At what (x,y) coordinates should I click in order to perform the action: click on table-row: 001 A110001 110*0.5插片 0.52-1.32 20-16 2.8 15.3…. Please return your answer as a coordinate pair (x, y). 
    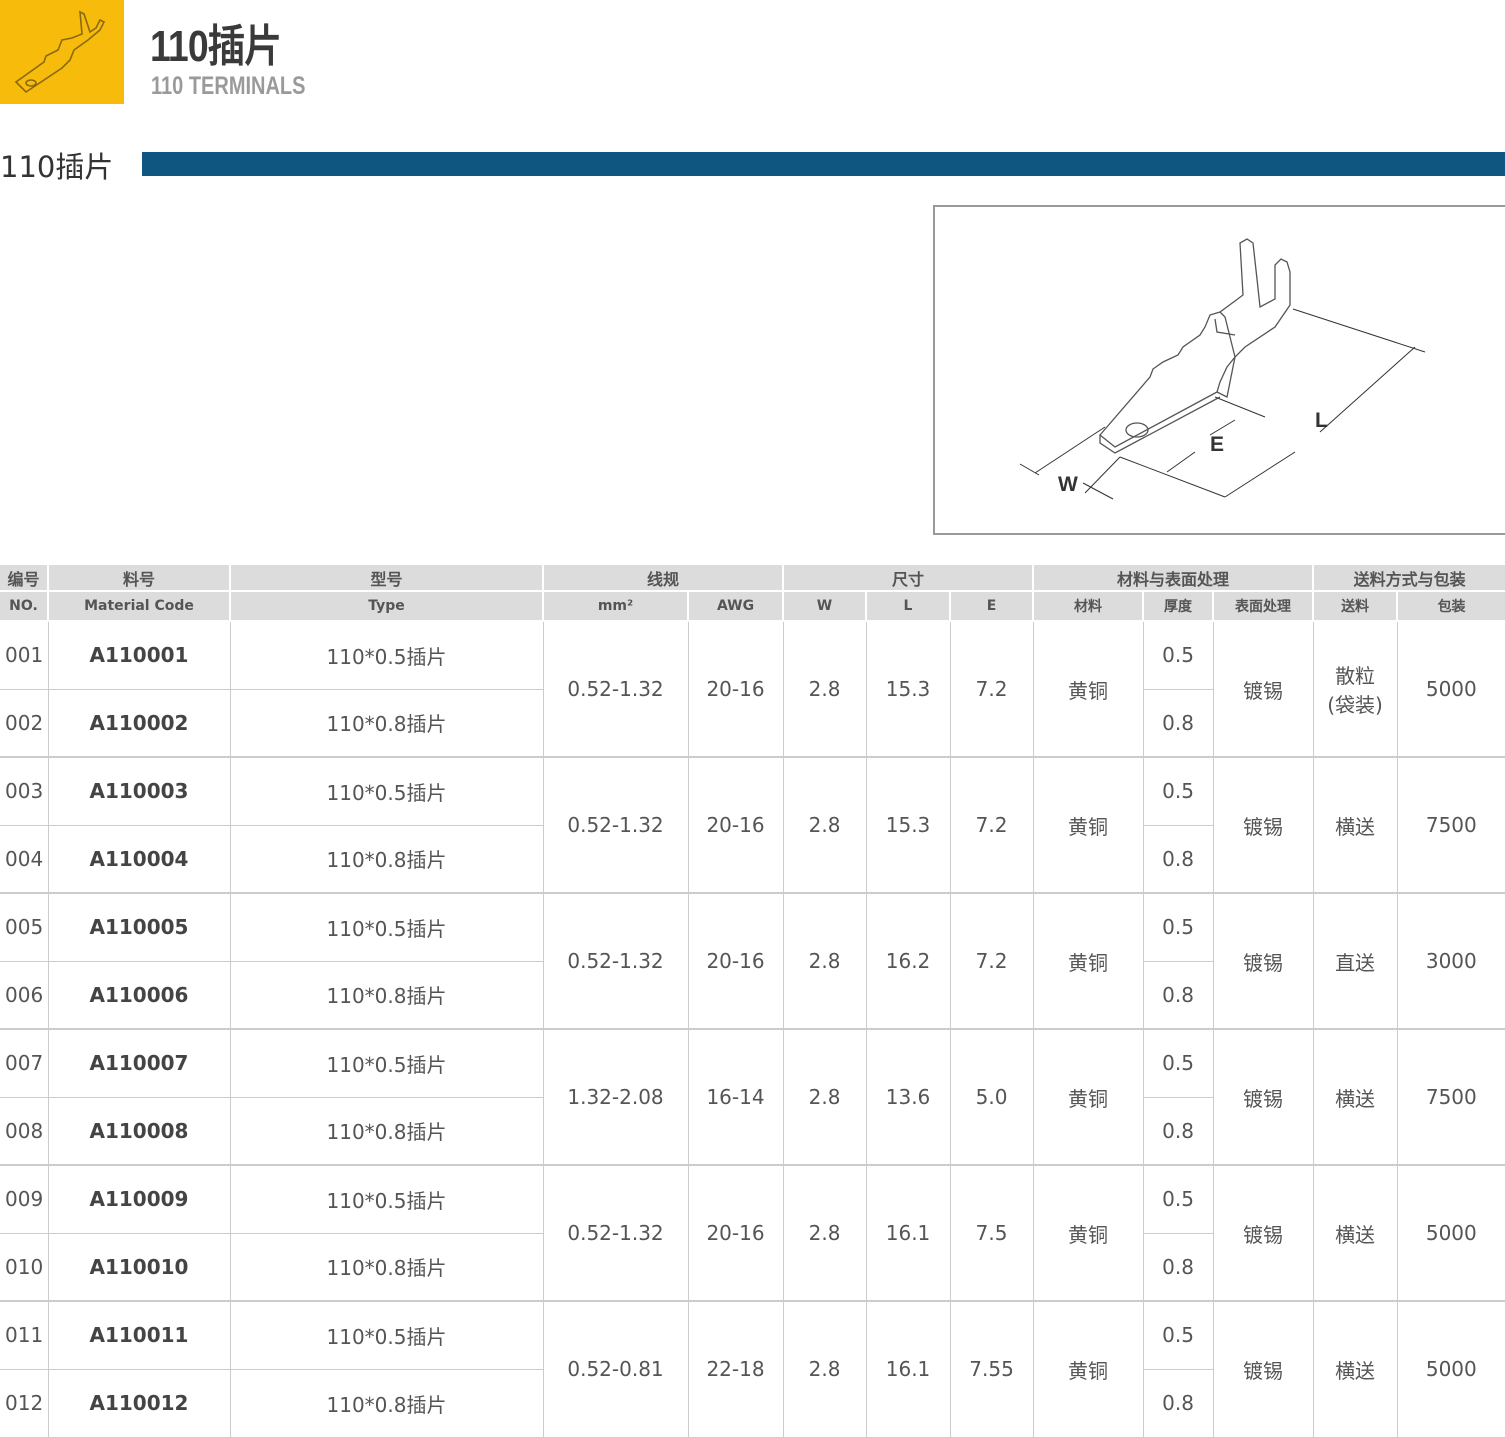
    Looking at the image, I should click on (752, 689).